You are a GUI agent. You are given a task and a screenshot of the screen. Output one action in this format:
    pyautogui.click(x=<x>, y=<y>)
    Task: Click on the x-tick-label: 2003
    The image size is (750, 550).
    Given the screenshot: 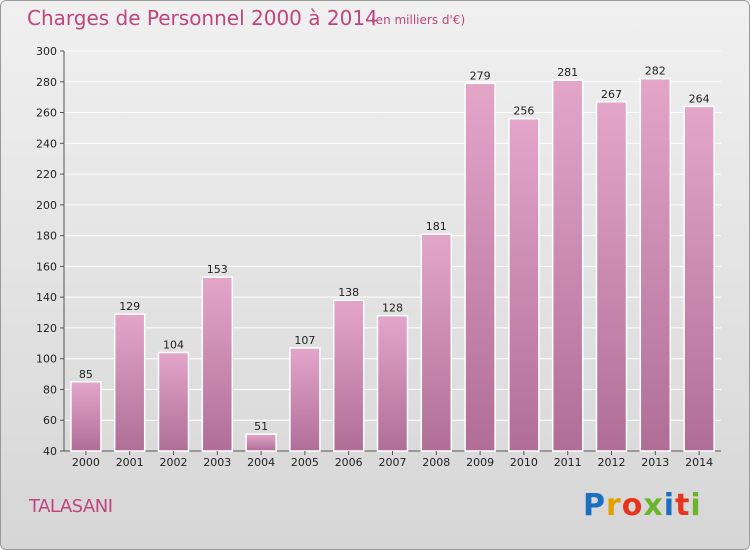 What is the action you would take?
    pyautogui.click(x=217, y=462)
    